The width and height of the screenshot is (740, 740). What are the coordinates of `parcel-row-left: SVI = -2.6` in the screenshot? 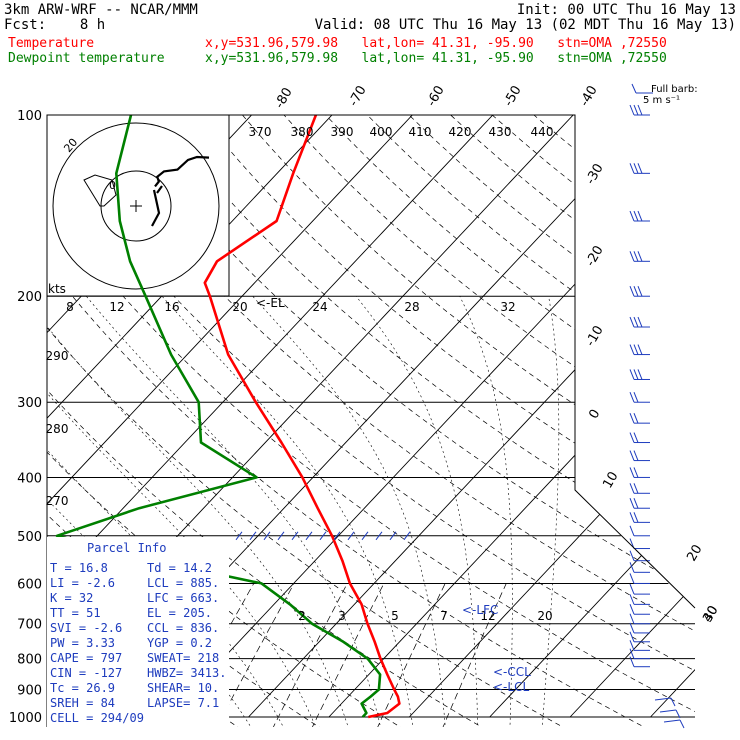 It's located at (86, 628).